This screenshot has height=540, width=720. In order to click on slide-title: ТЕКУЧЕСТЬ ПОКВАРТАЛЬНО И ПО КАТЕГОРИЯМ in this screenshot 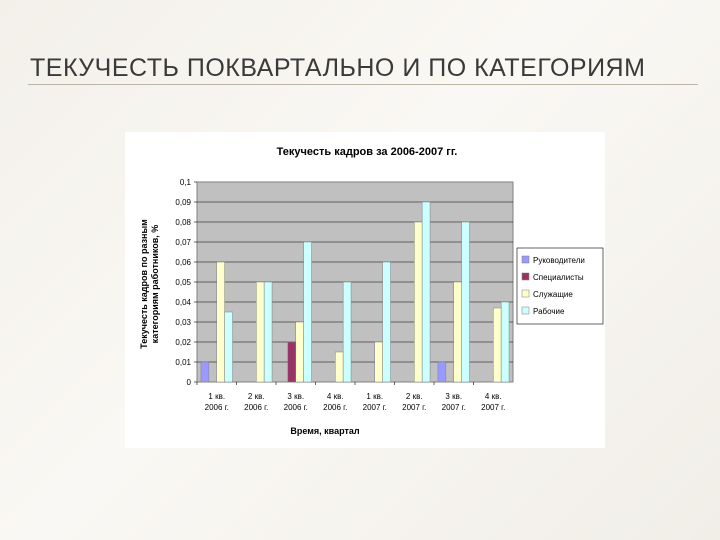, I will do `click(338, 68)`.